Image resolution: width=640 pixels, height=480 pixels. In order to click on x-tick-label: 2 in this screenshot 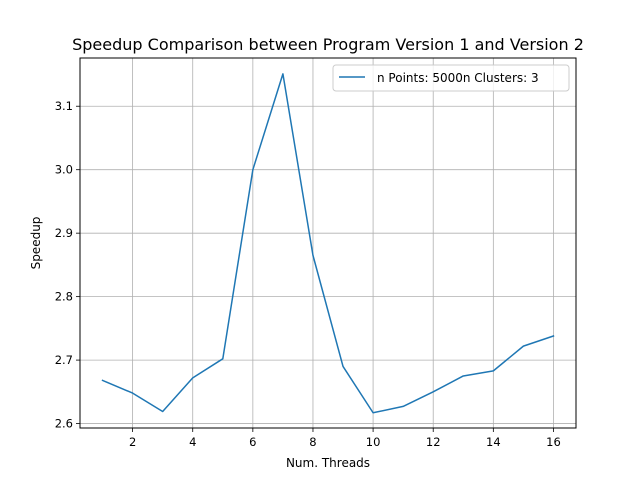, I will do `click(132, 442)`.